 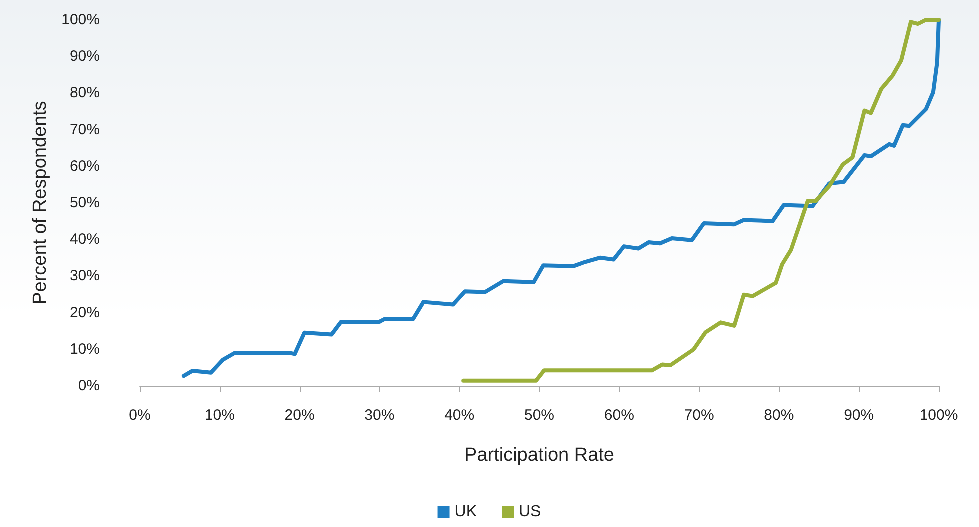 What do you see at coordinates (219, 415) in the screenshot?
I see `x-tick-label: 10%` at bounding box center [219, 415].